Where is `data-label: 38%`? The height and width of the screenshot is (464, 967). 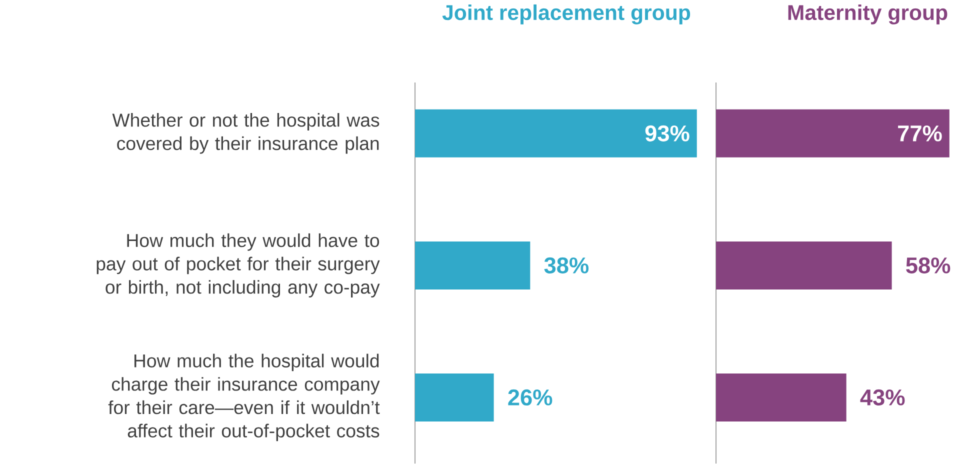
data-label: 38% is located at coordinates (566, 265).